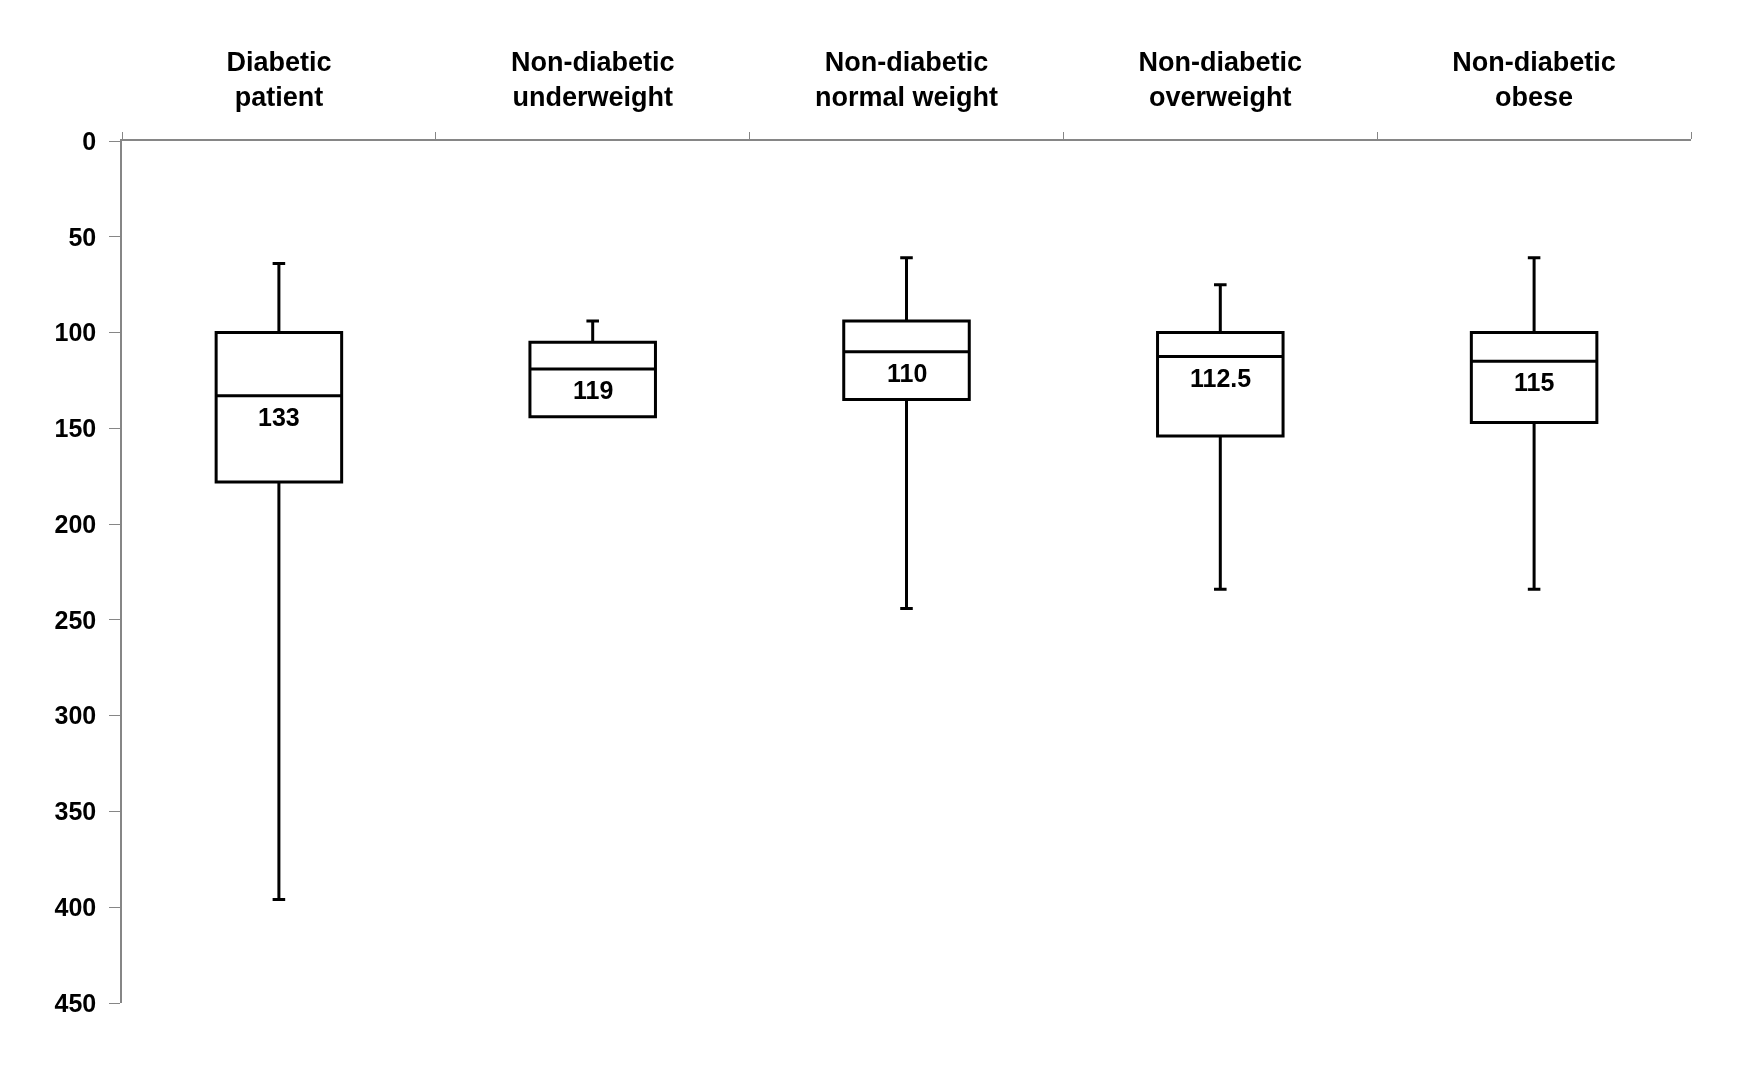 The image size is (1744, 1065). What do you see at coordinates (75, 428) in the screenshot?
I see `y-tick-label: 150` at bounding box center [75, 428].